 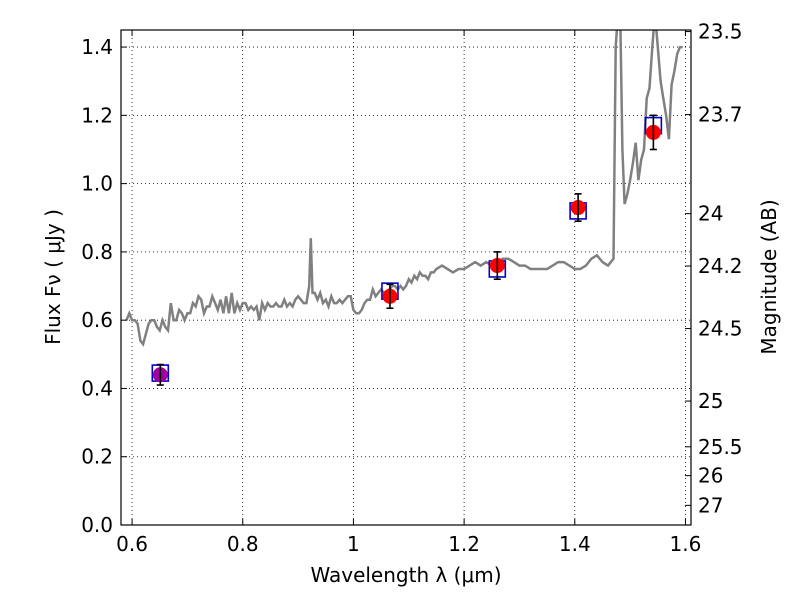 What do you see at coordinates (720, 115) in the screenshot?
I see `mag-tick-label: 23.7` at bounding box center [720, 115].